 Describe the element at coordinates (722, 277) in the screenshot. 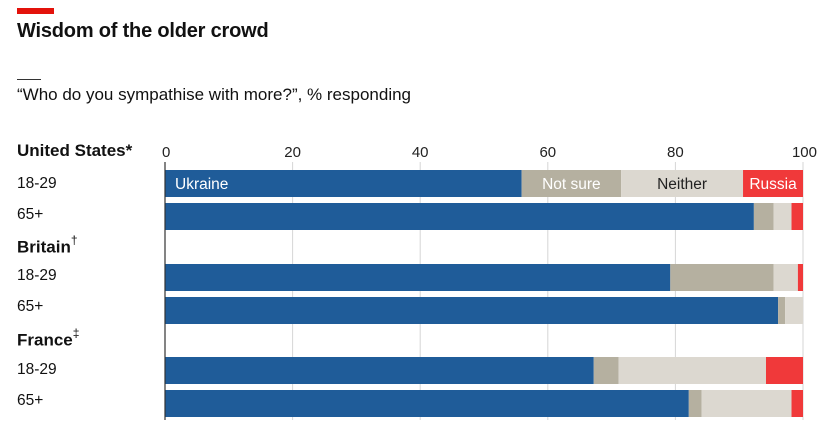

I see `bar-britain-18-29-not-sure` at that location.